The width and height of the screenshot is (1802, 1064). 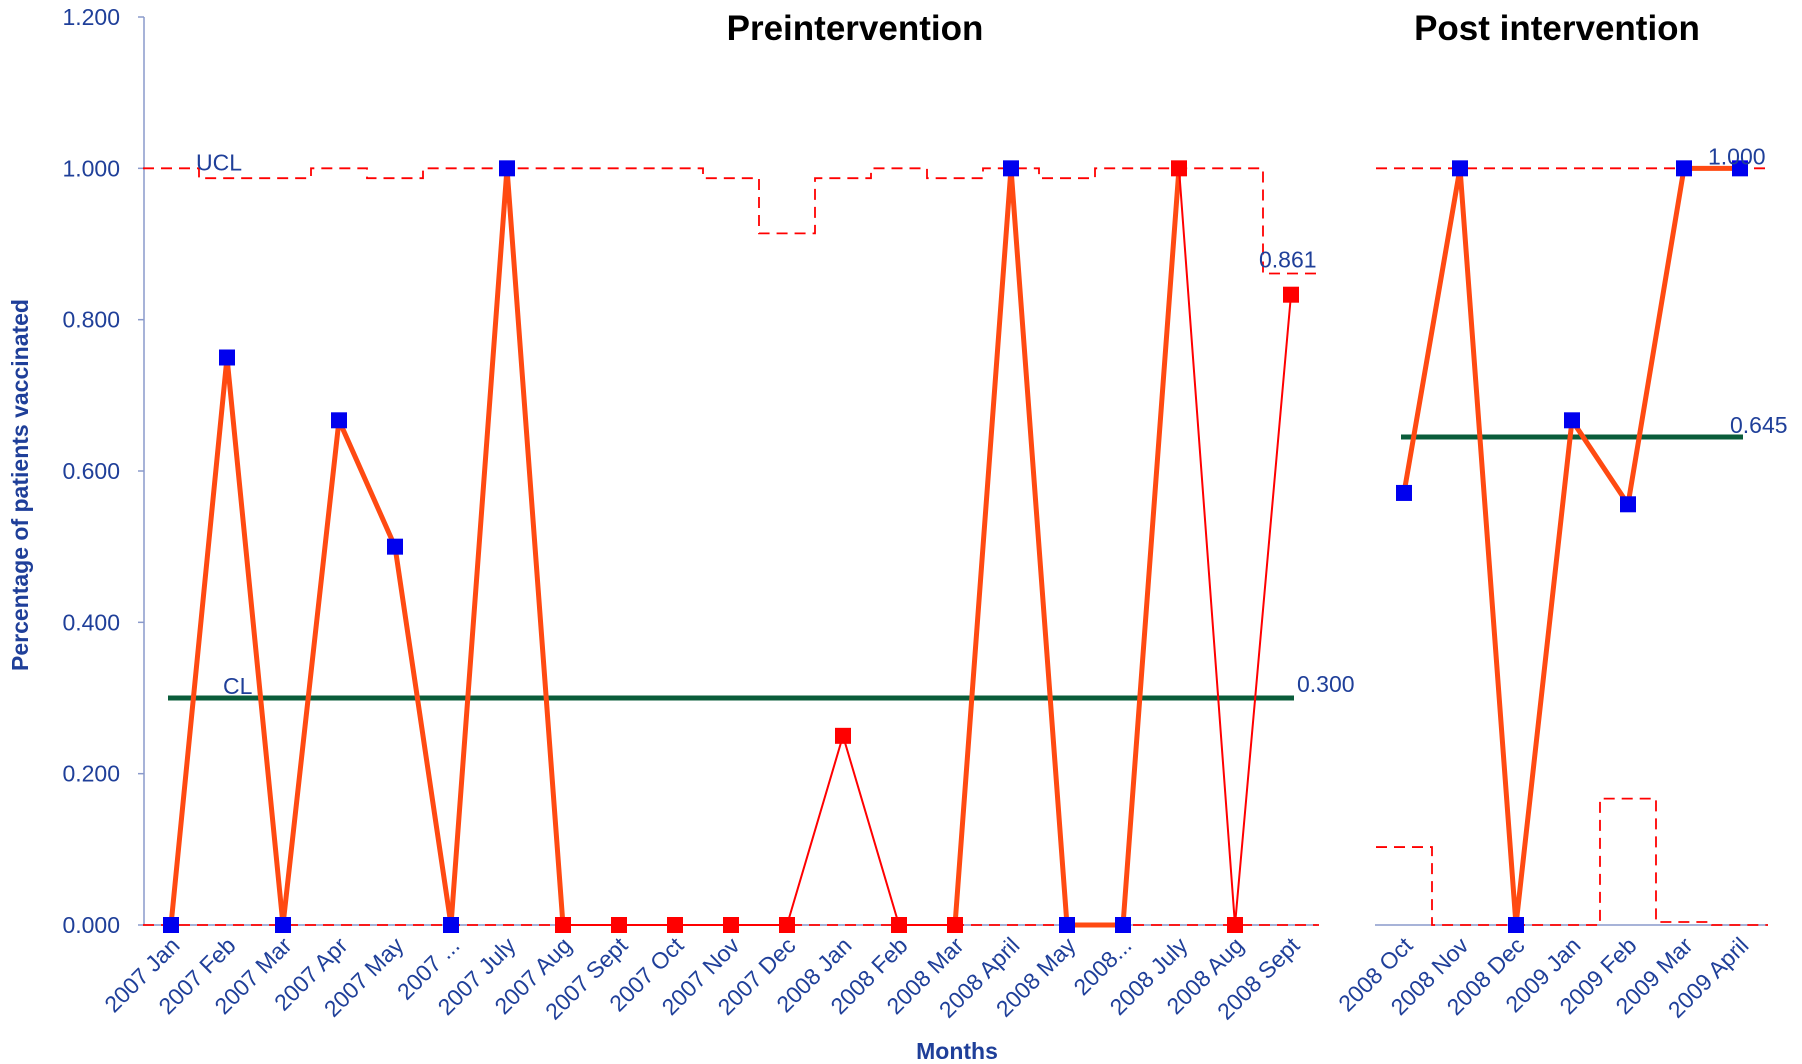 I want to click on cl-value-label: 0.300, so click(x=1326, y=684).